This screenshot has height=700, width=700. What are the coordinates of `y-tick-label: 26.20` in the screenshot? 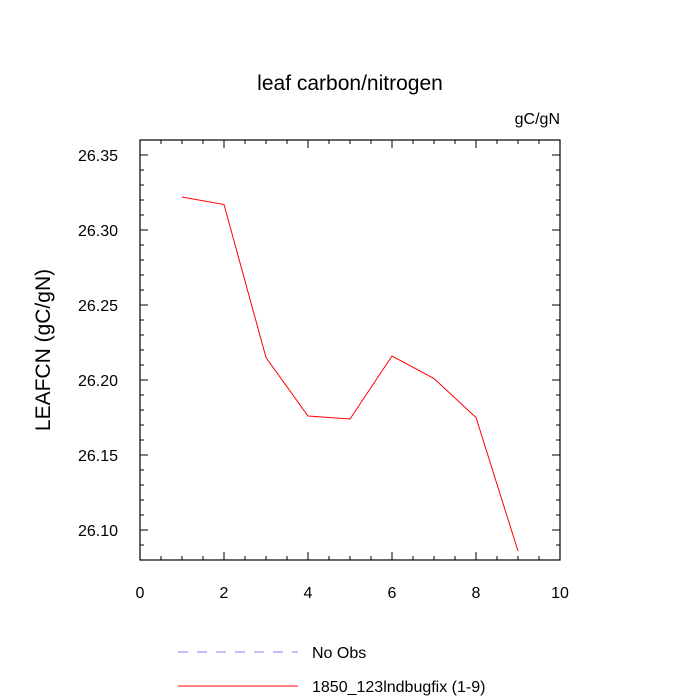 It's located at (98, 381).